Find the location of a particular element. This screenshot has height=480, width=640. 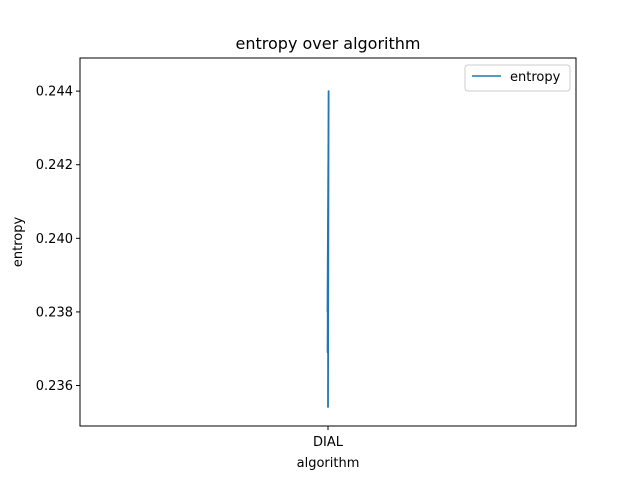

y-tick-label: 0.244 is located at coordinates (54, 92).